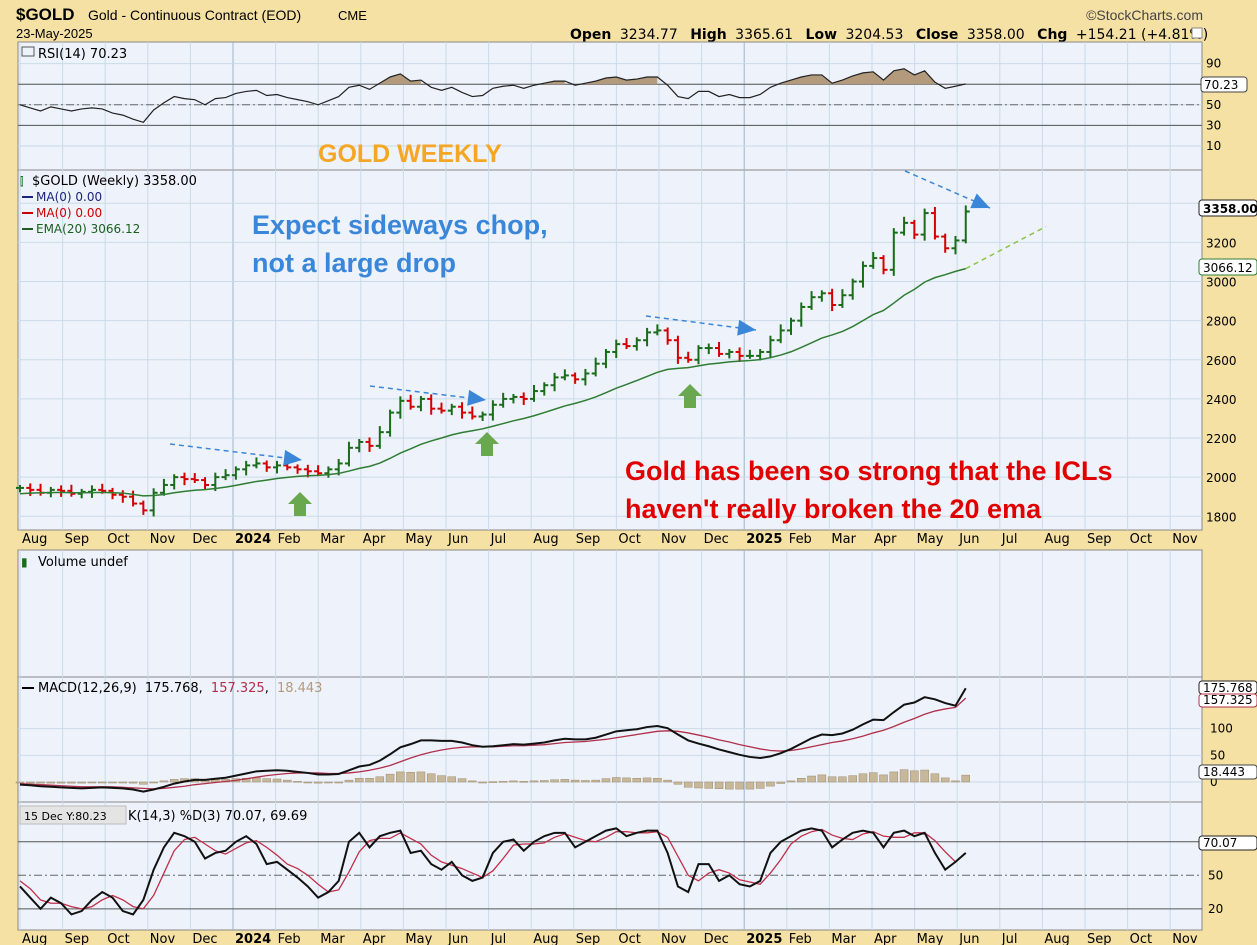 The image size is (1257, 945). Describe the element at coordinates (172, 688) in the screenshot. I see `macd-legend-macd: 175.768` at that location.